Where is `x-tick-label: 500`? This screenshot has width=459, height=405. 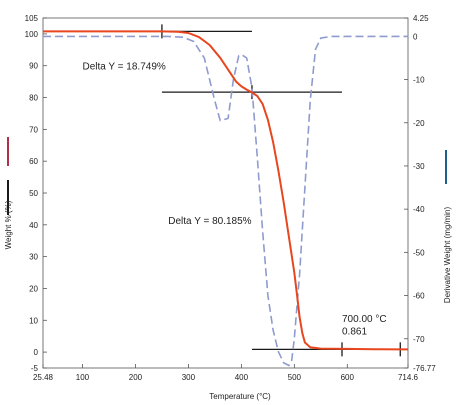 x-tick-label: 500 is located at coordinates (295, 377).